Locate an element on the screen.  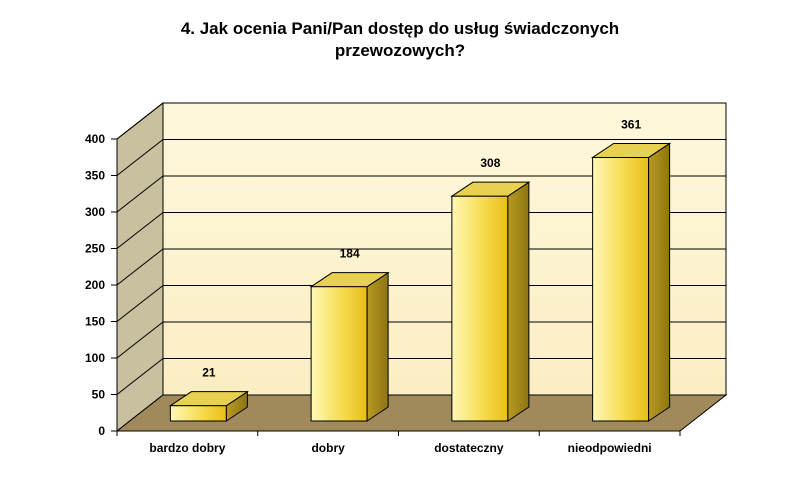
y-tick-label: 0 is located at coordinates (101, 431).